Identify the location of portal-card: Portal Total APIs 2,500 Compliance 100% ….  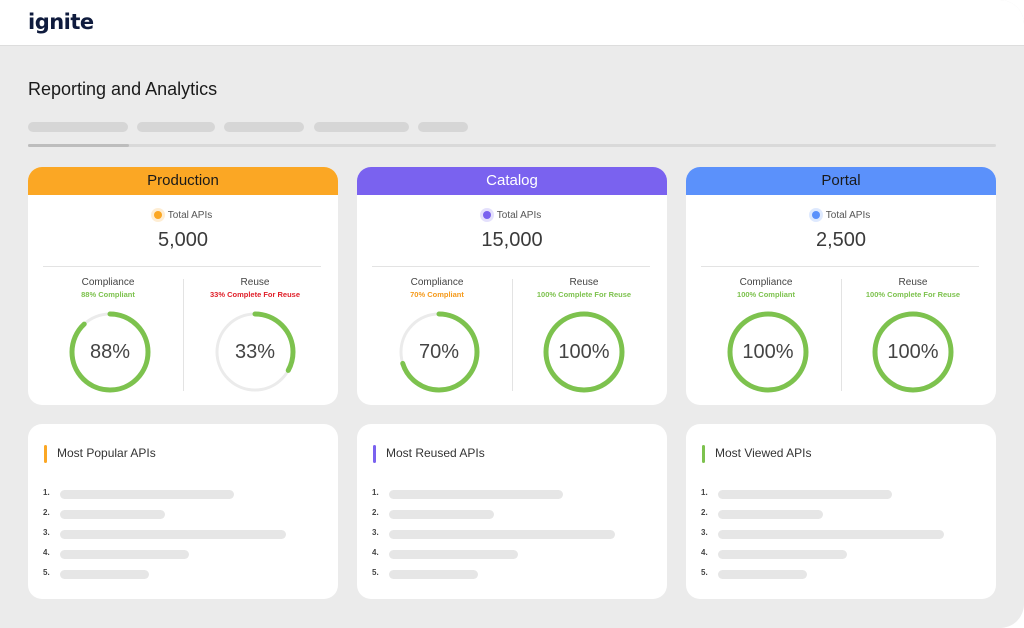
(841, 286).